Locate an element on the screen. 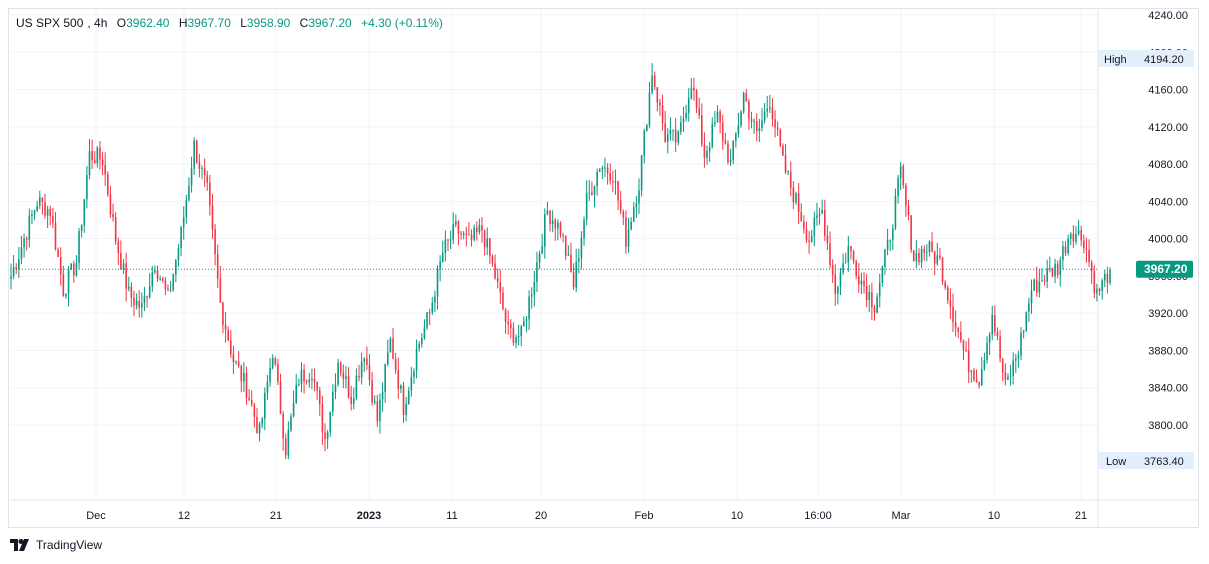 Image resolution: width=1209 pixels, height=564 pixels. tradingview-logo-icon is located at coordinates (19, 545).